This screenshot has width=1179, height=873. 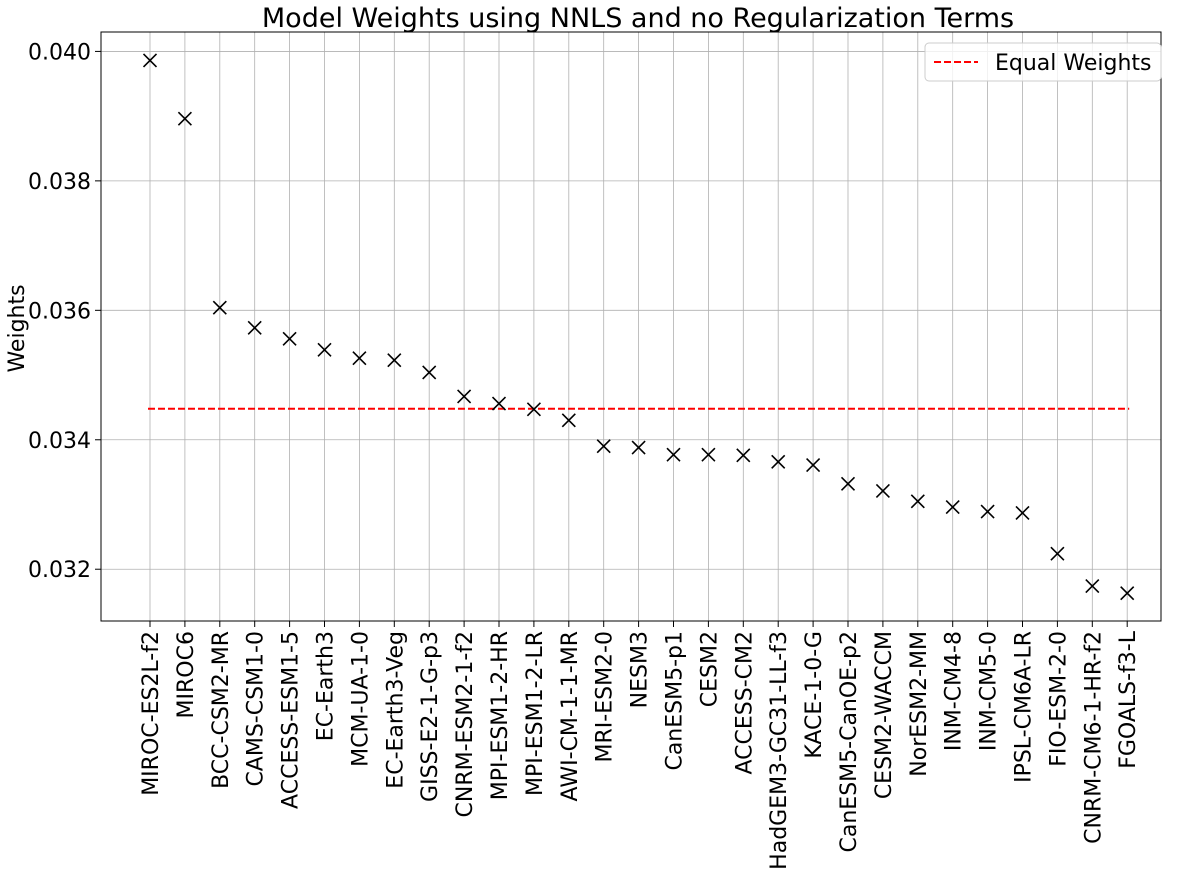 What do you see at coordinates (1024, 707) in the screenshot?
I see `x-tick-label: IPSL-CM6A-LR` at bounding box center [1024, 707].